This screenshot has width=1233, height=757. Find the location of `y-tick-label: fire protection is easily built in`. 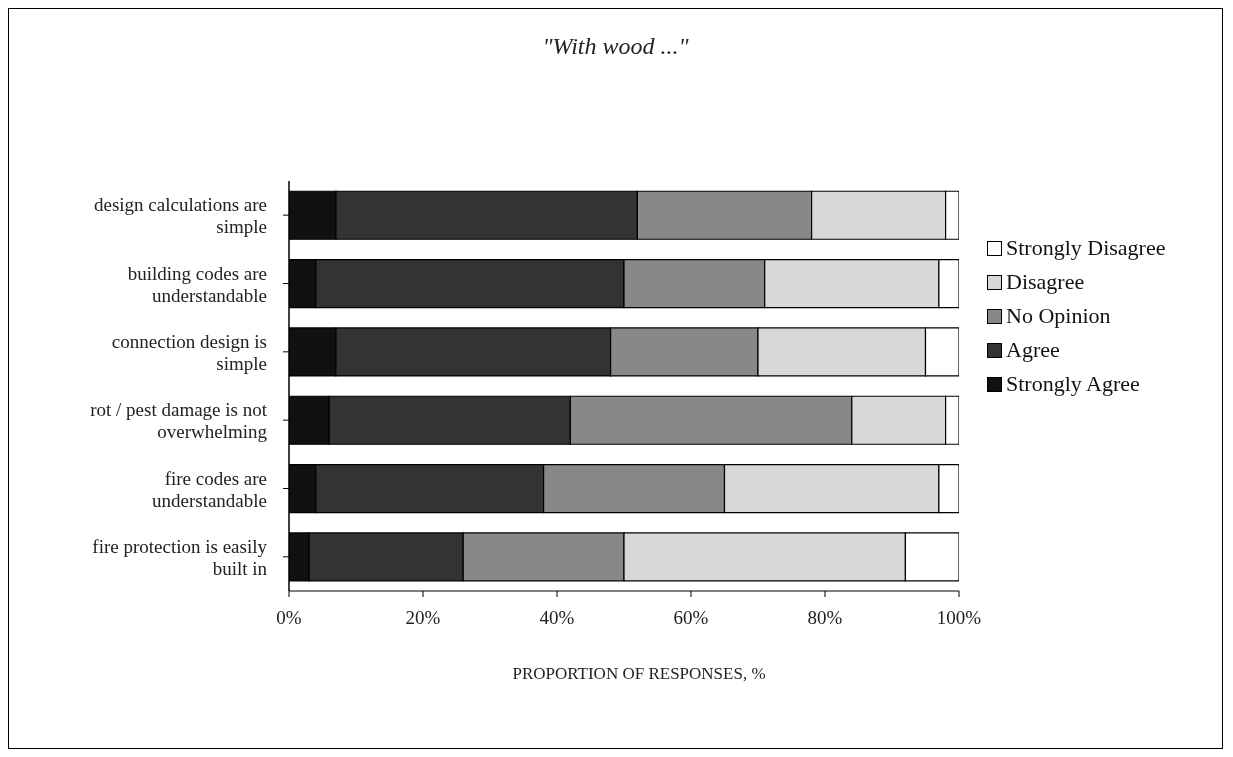

y-tick-label: fire protection is easily built in is located at coordinates (180, 557).